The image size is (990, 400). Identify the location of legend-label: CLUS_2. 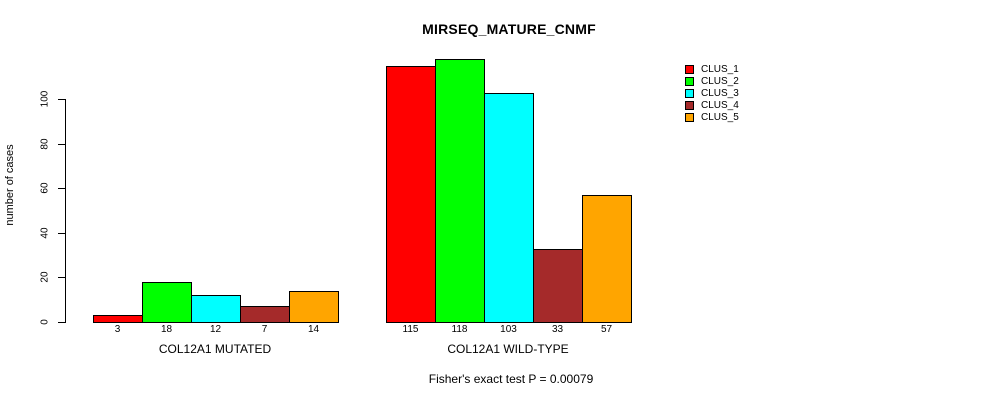
(720, 82).